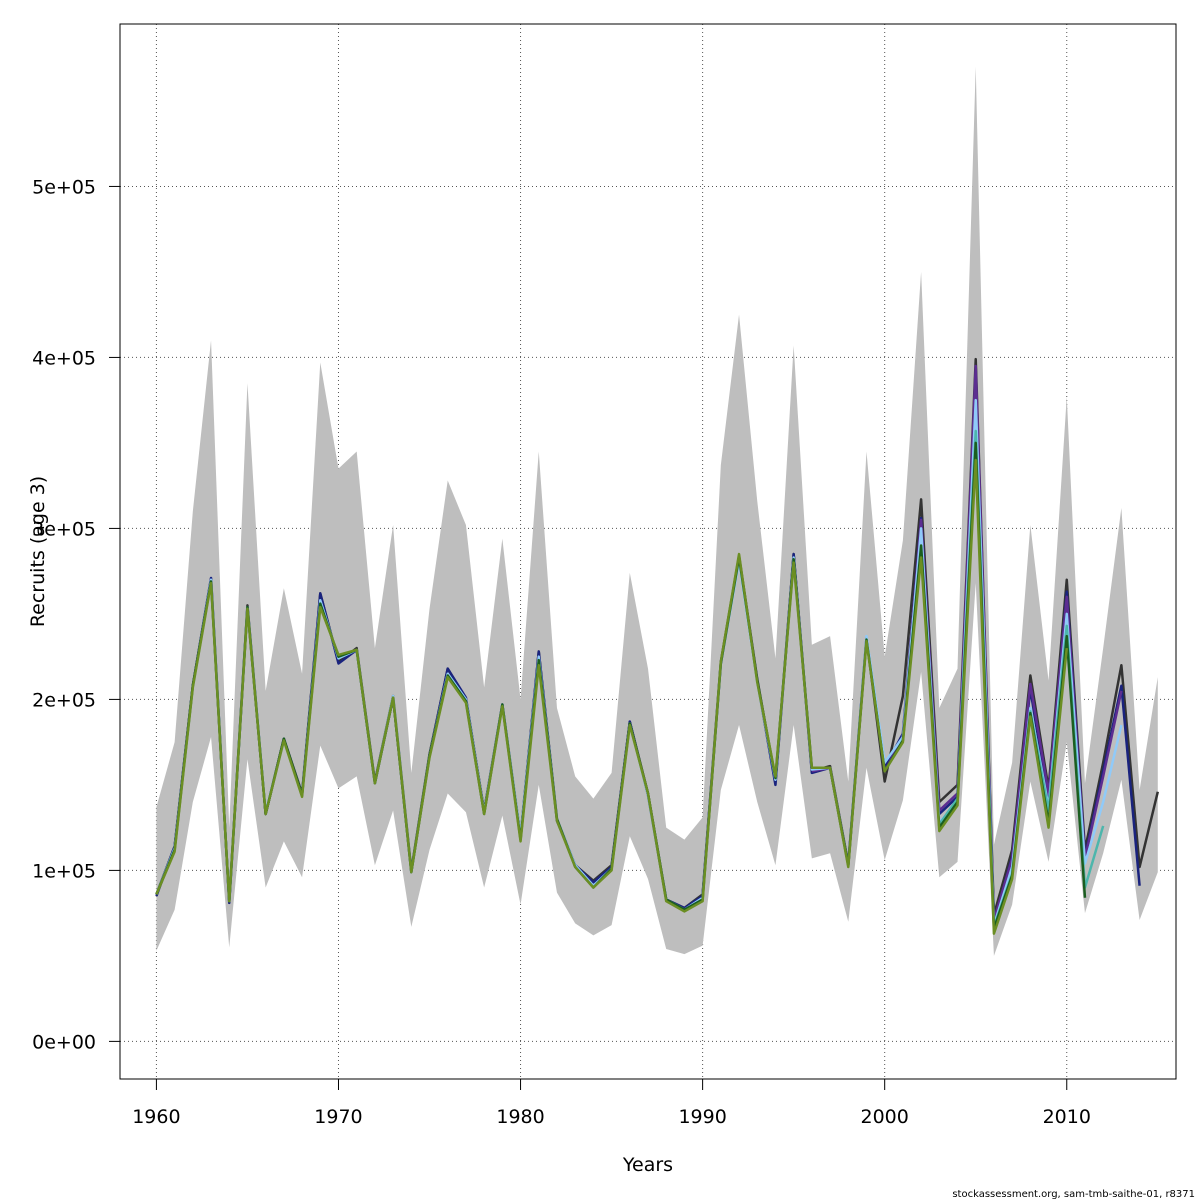  I want to click on y-tick-label-5: 5e+05, so click(64, 187).